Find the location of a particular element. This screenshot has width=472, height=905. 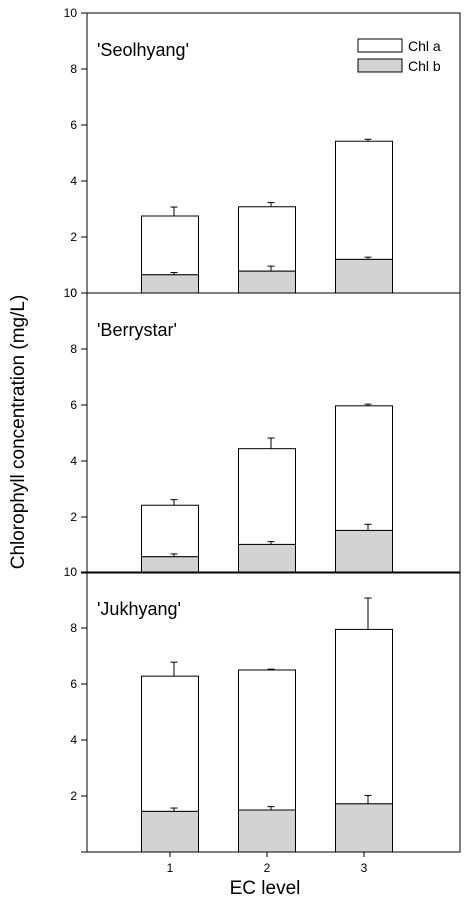

x-tick-label: 2 is located at coordinates (267, 868).